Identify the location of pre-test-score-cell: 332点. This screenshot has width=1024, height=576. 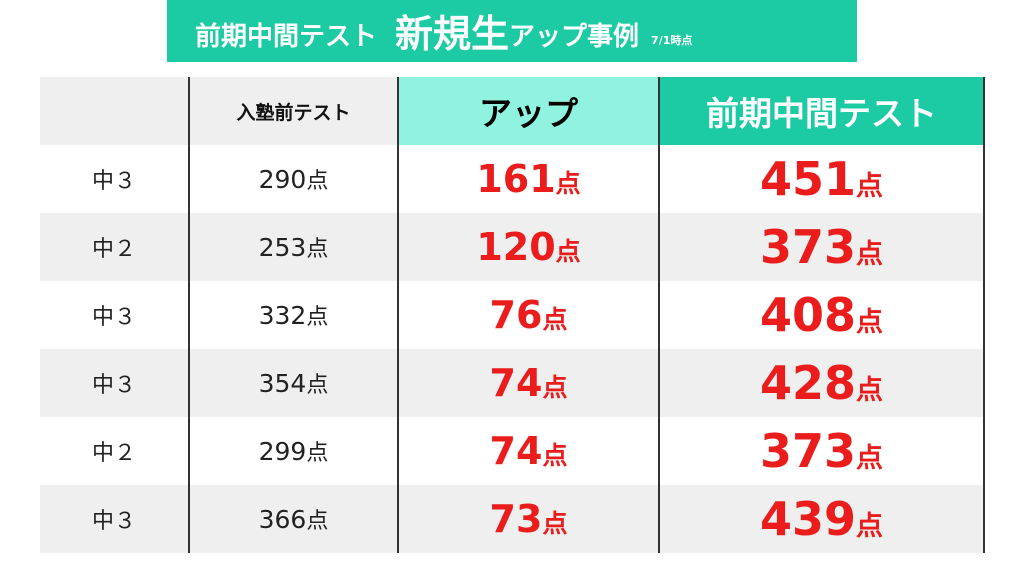
(294, 315).